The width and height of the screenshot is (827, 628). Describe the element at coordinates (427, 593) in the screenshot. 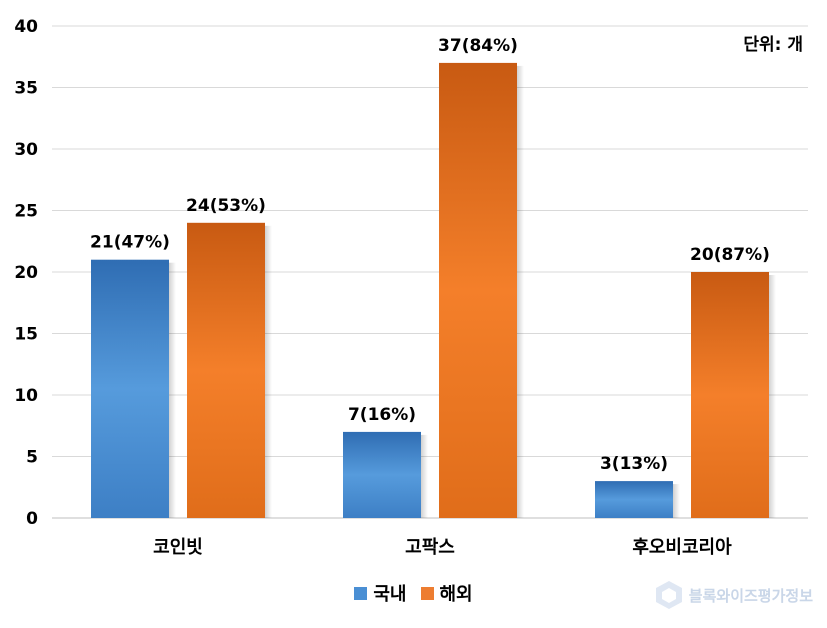

I see `legend-swatch-overseas` at that location.